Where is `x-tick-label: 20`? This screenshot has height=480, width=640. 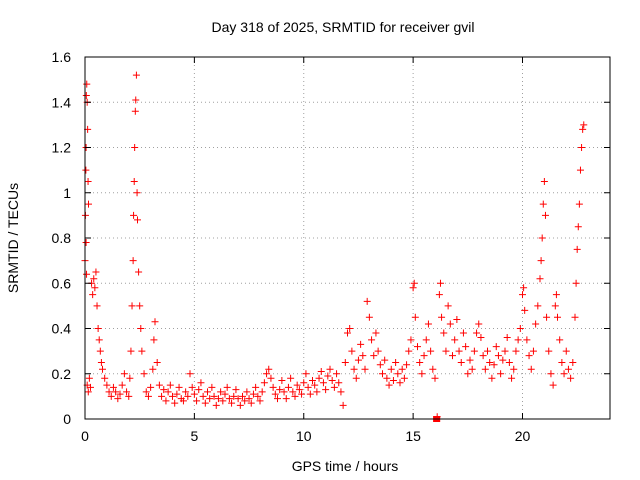
x-tick-label: 20 is located at coordinates (523, 436).